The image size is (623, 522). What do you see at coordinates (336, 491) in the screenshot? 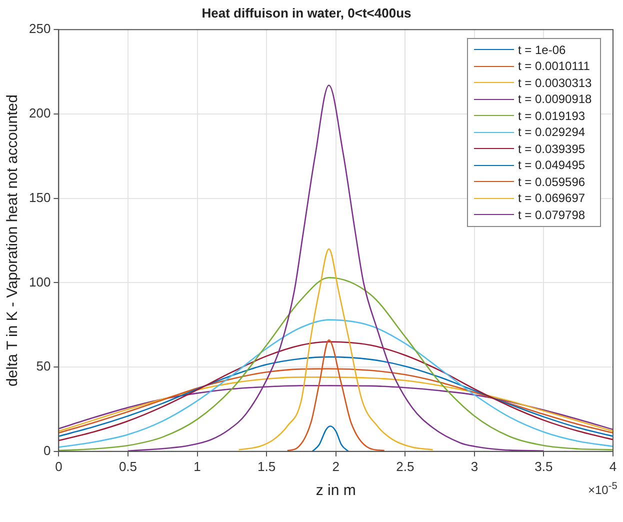
I see `x-axis-title: z in m` at bounding box center [336, 491].